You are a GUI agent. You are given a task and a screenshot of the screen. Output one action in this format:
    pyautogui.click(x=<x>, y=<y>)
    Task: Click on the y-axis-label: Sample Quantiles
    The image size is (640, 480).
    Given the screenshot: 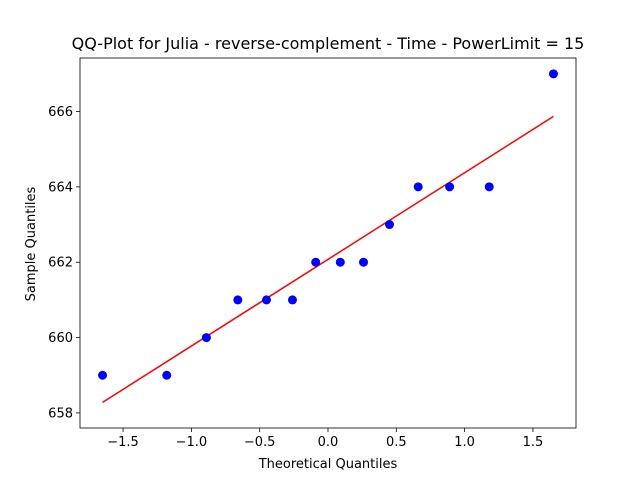 What is the action you would take?
    pyautogui.click(x=31, y=243)
    